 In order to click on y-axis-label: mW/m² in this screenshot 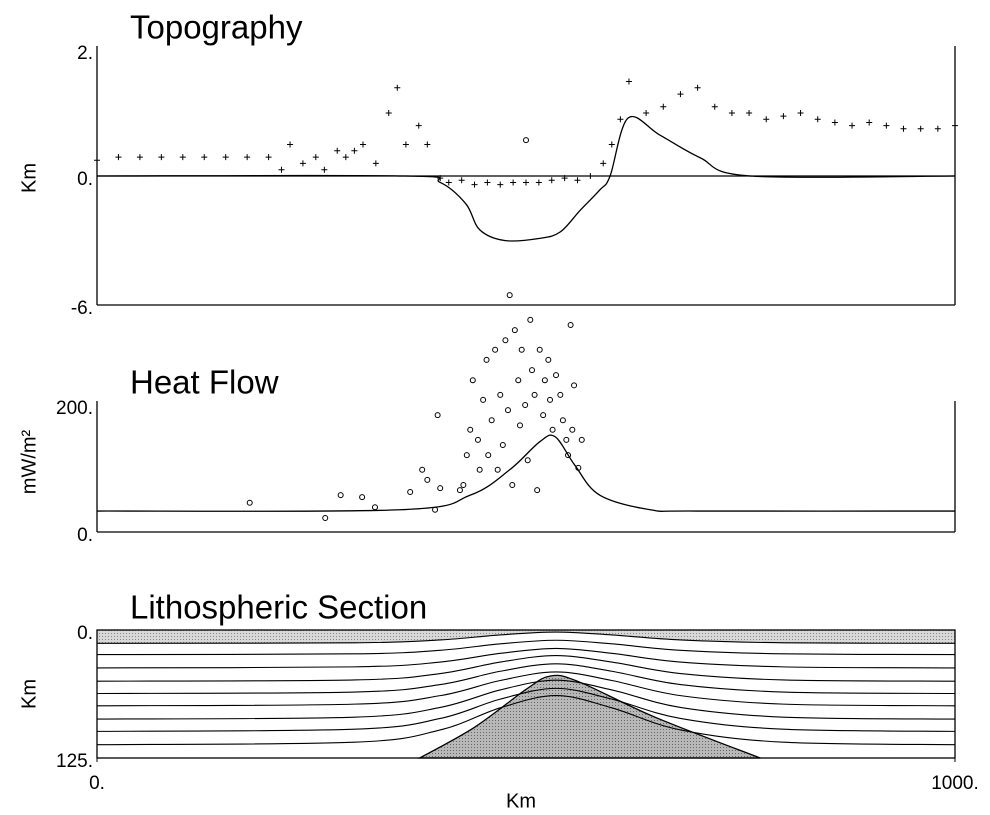, I will do `click(29, 461)`.